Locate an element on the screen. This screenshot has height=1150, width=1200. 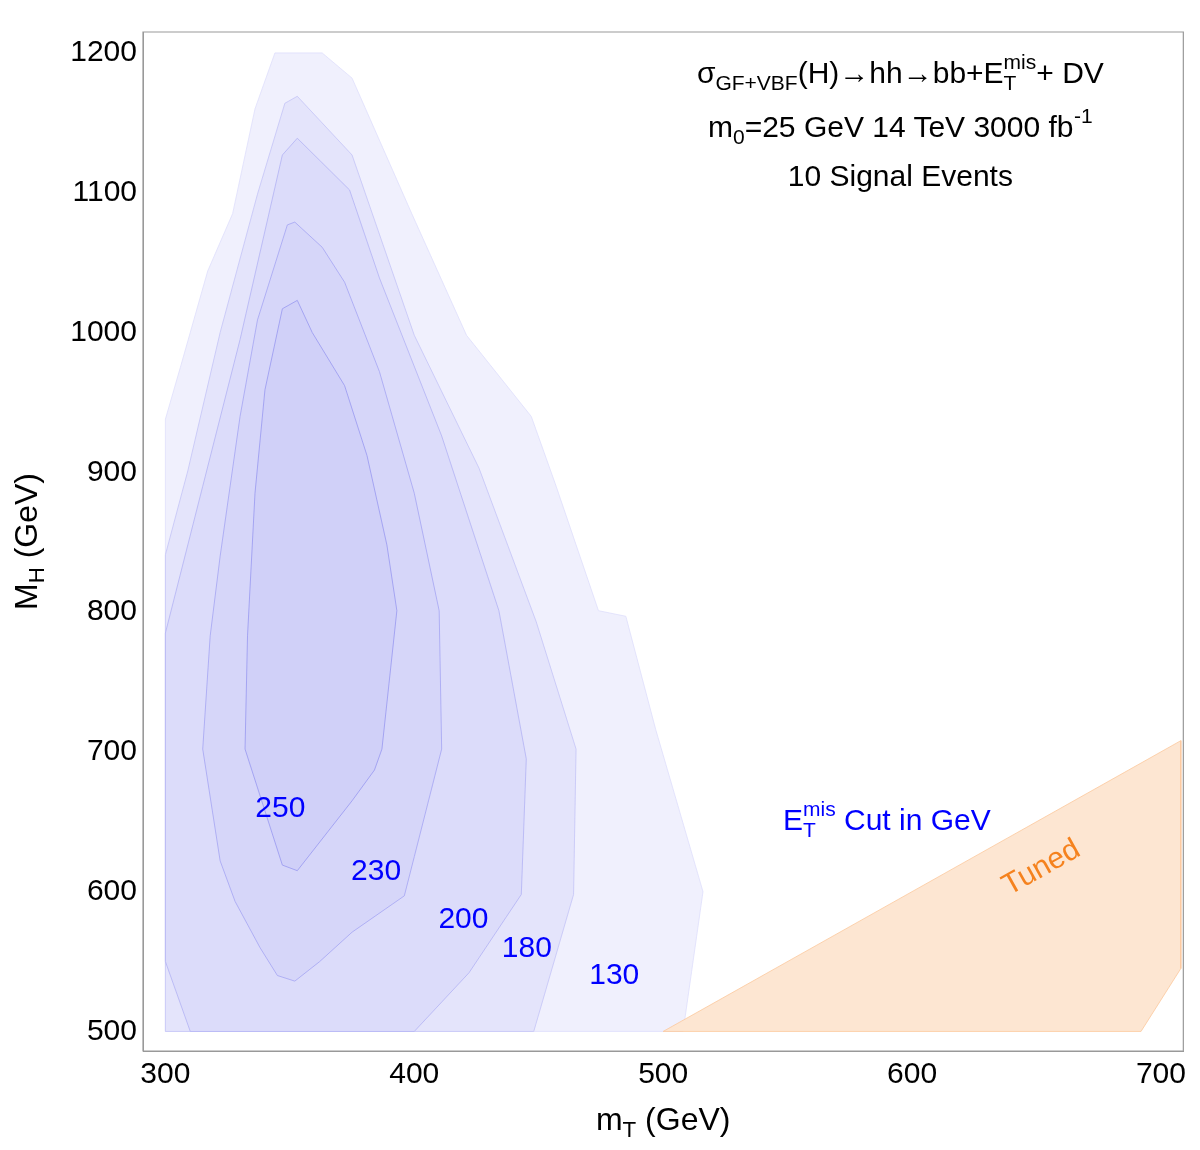
annotation: 200 is located at coordinates (463, 917).